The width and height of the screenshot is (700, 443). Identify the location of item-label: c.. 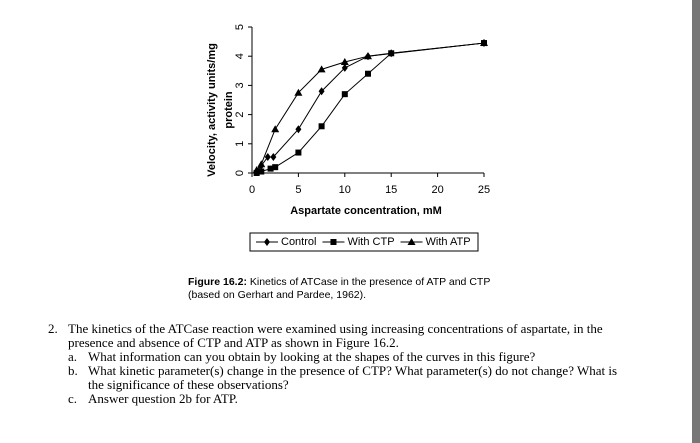
(73, 398).